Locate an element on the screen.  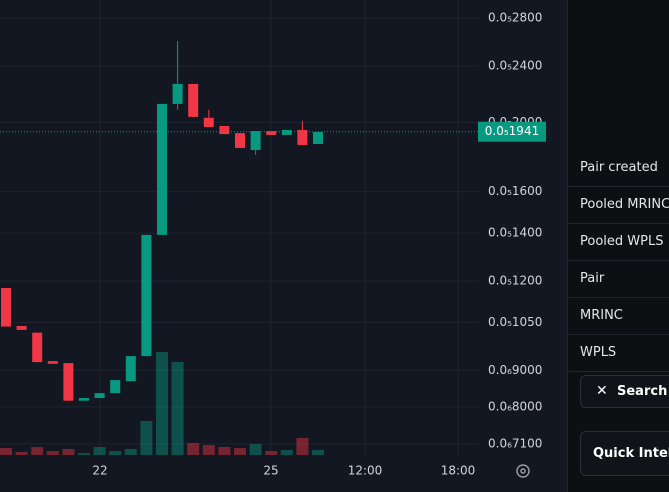
last-price-label: 0.0₅1941 is located at coordinates (512, 131).